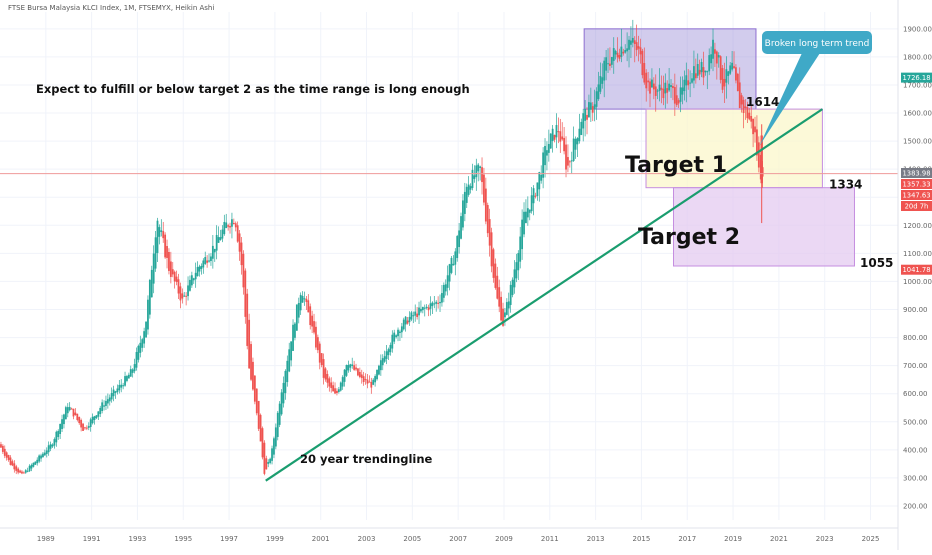  Describe the element at coordinates (917, 226) in the screenshot. I see `y-tick-label: 1200.00` at that location.